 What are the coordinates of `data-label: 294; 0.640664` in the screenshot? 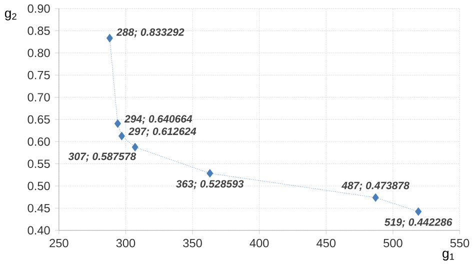 It's located at (158, 119).